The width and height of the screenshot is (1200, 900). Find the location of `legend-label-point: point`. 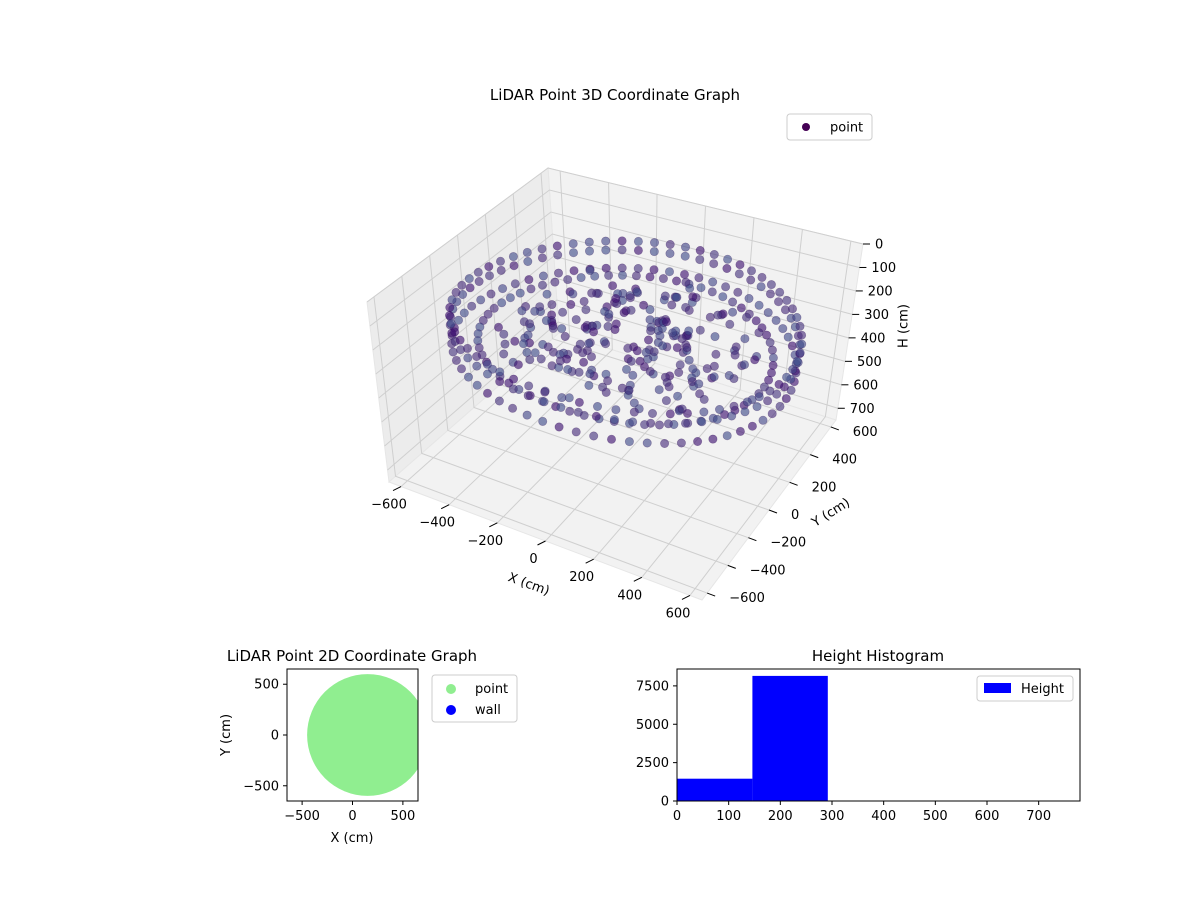

legend-label-point: point is located at coordinates (491, 689).